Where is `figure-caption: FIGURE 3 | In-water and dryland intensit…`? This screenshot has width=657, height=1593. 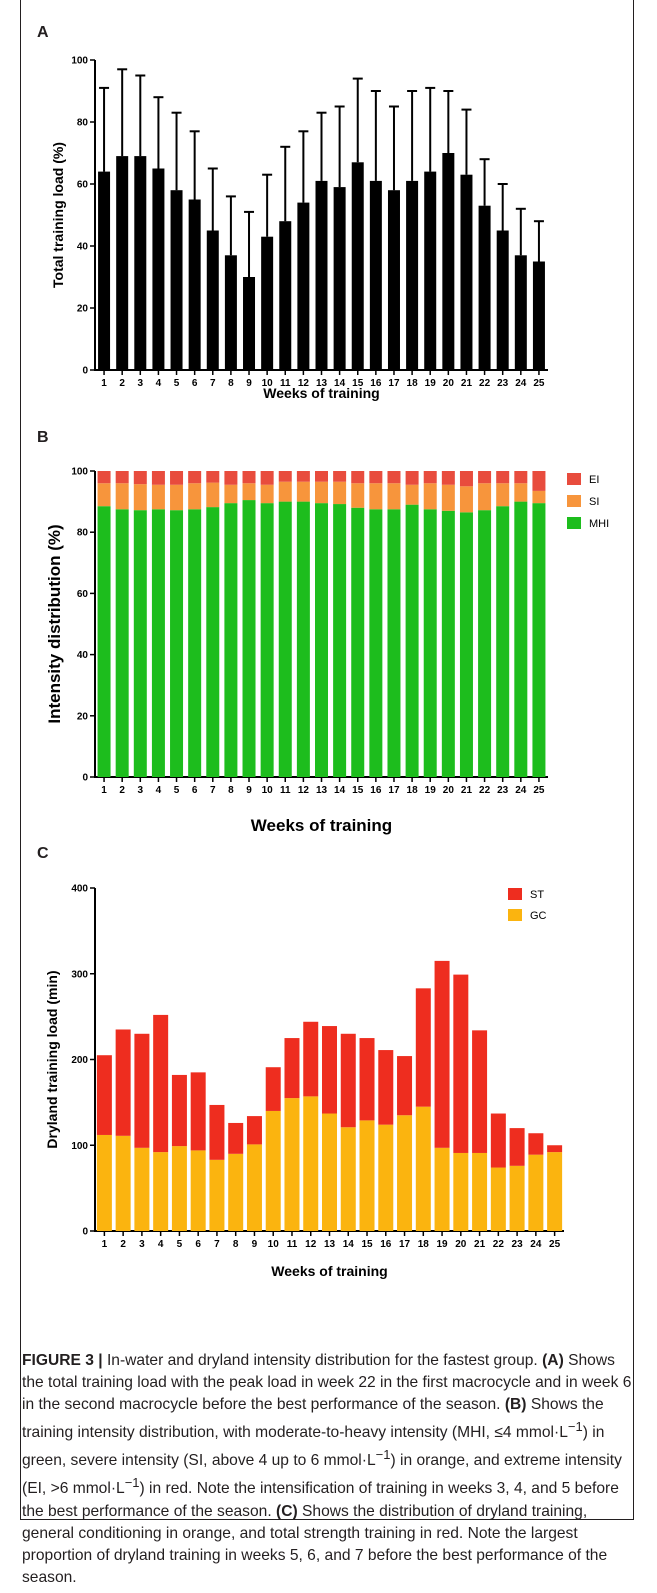 figure-caption: FIGURE 3 | In-water and dryland intensit… is located at coordinates (328, 1469).